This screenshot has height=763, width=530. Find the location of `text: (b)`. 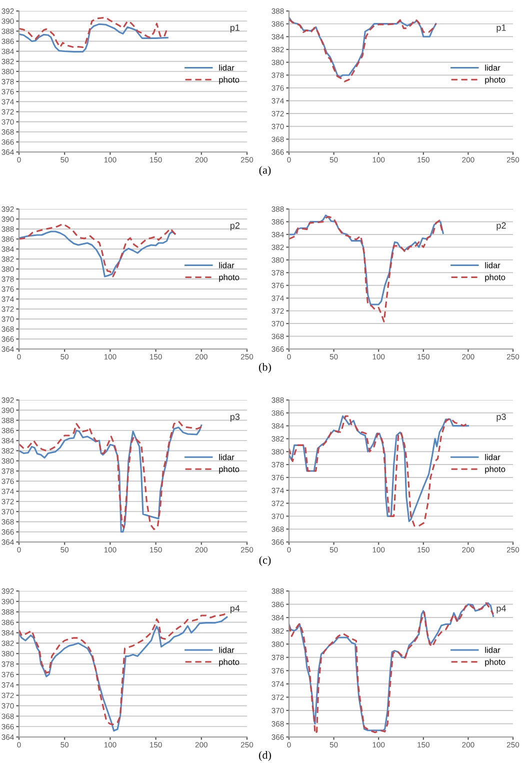

text: (b) is located at coordinates (265, 368).